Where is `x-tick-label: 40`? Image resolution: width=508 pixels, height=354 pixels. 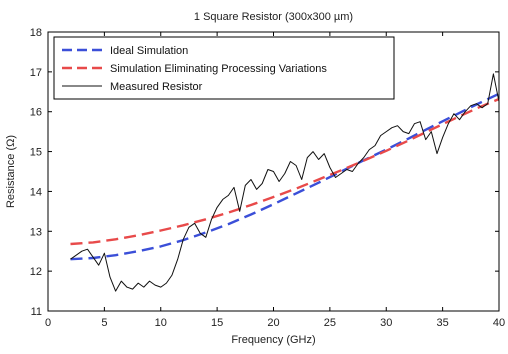
x-tick-label: 40 is located at coordinates (499, 323).